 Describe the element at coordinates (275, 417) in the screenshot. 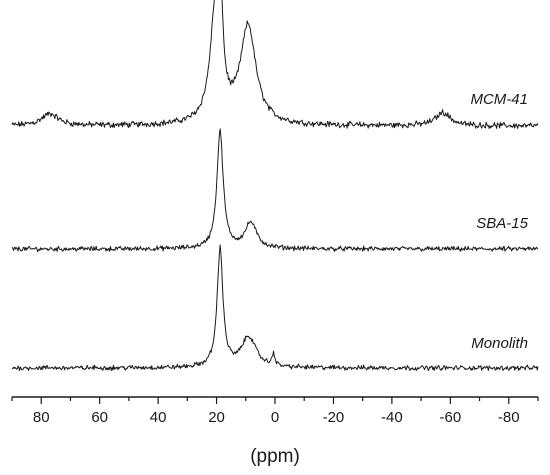

I see `x-tick-label: 0` at that location.